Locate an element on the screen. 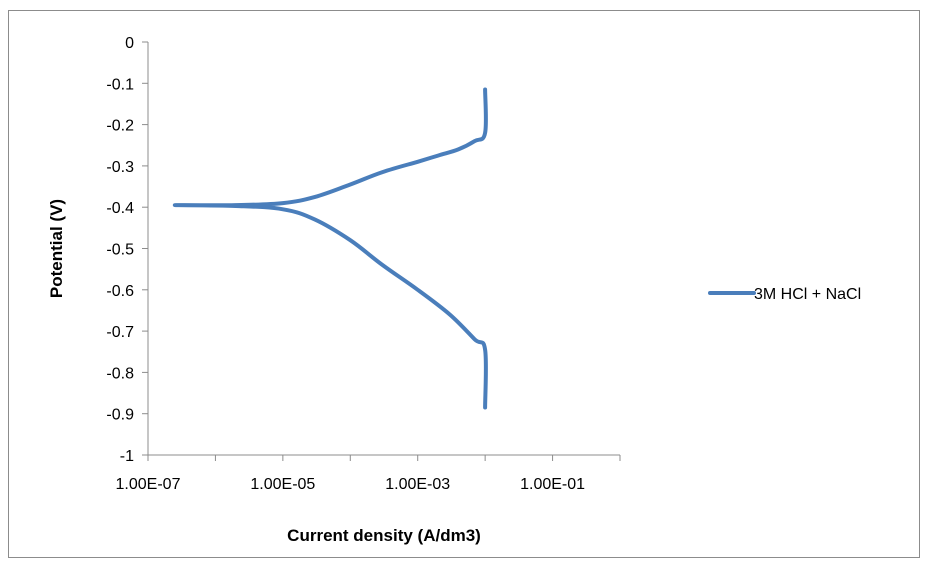 This screenshot has width=930, height=568. x-axis-title: Current density (A/dm3) is located at coordinates (384, 535).